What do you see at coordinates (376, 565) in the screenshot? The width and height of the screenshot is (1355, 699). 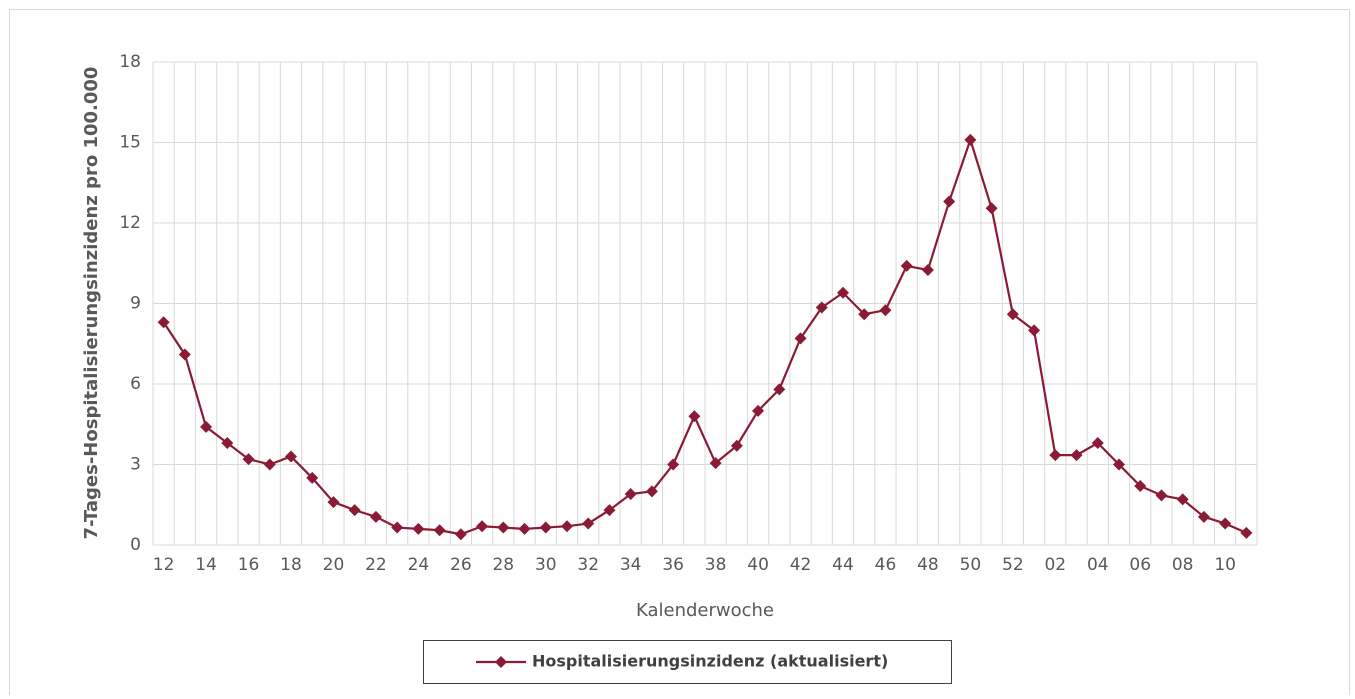 I see `x-tick-label: 22` at bounding box center [376, 565].